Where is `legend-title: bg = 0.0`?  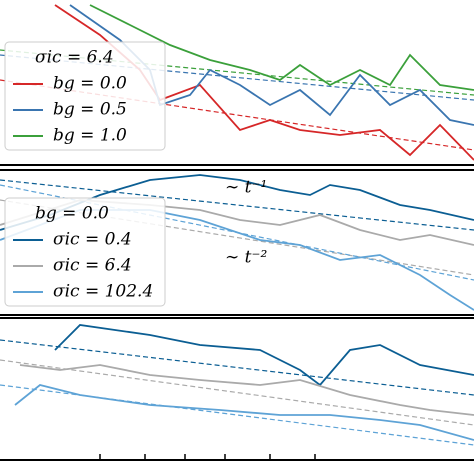 legend-title: bg = 0.0 is located at coordinates (72, 214).